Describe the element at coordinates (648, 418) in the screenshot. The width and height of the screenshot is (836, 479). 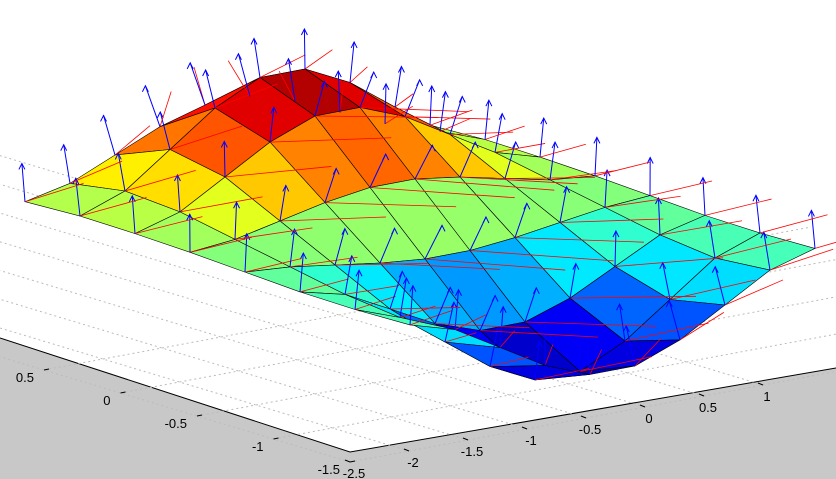
I see `x-tick-label: 0` at that location.